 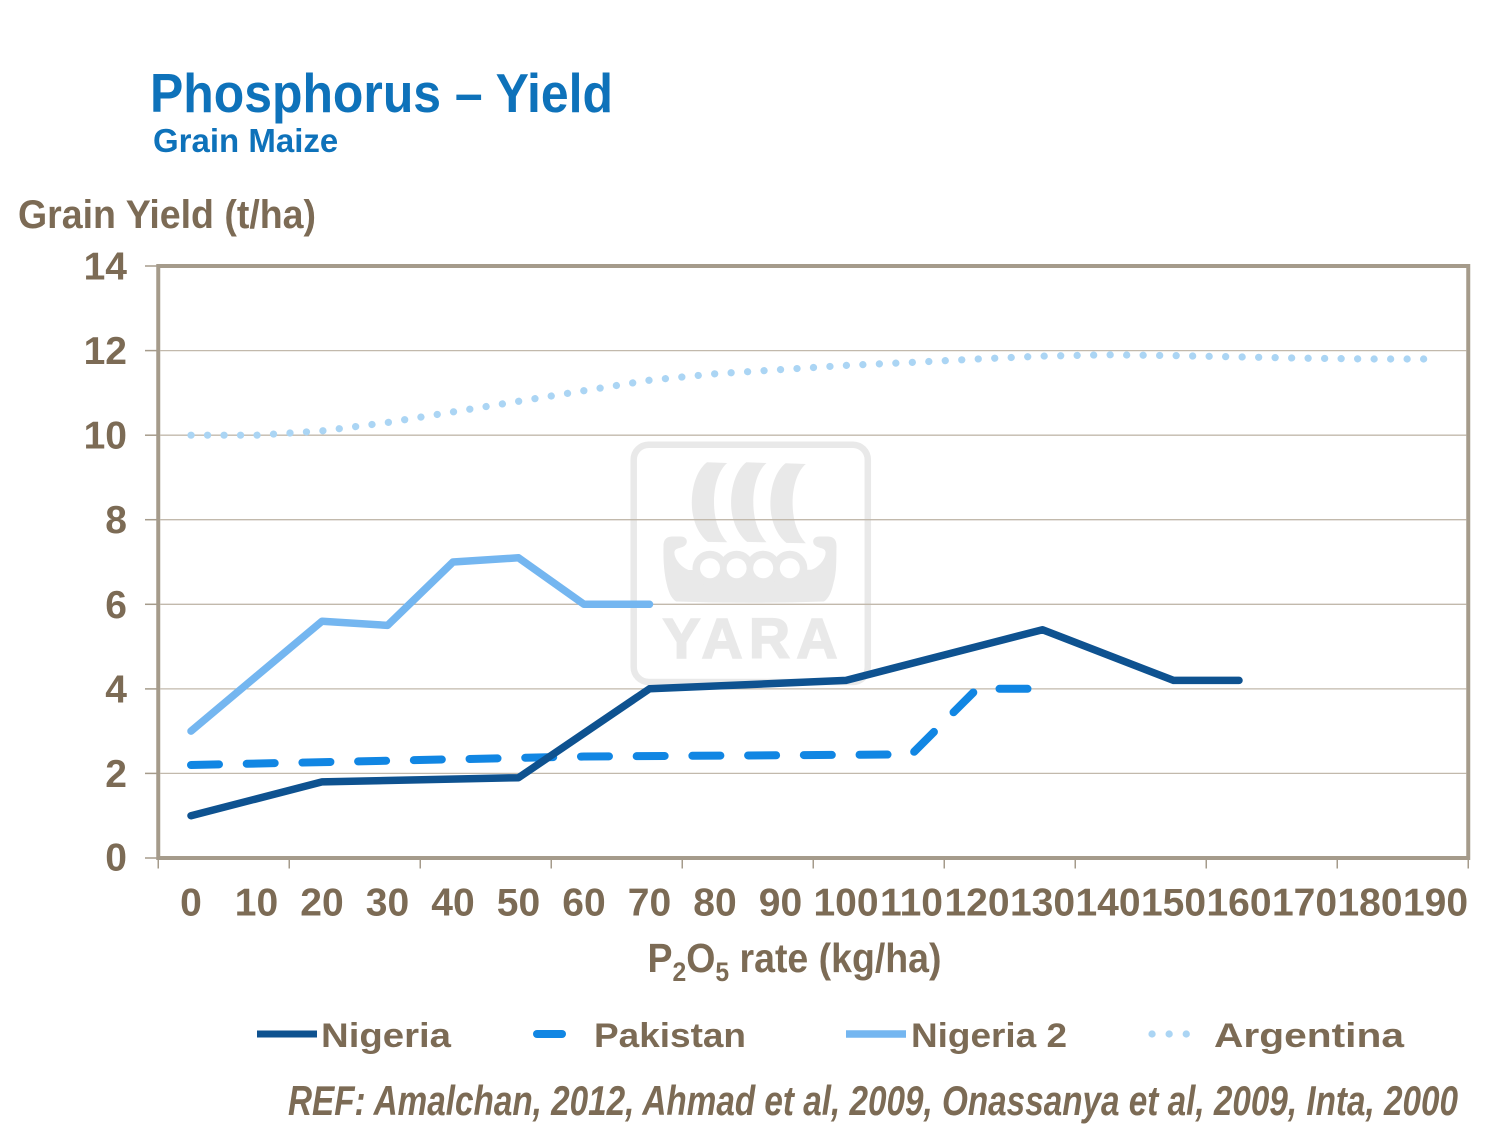 I want to click on svg-text: 12, so click(x=105, y=351).